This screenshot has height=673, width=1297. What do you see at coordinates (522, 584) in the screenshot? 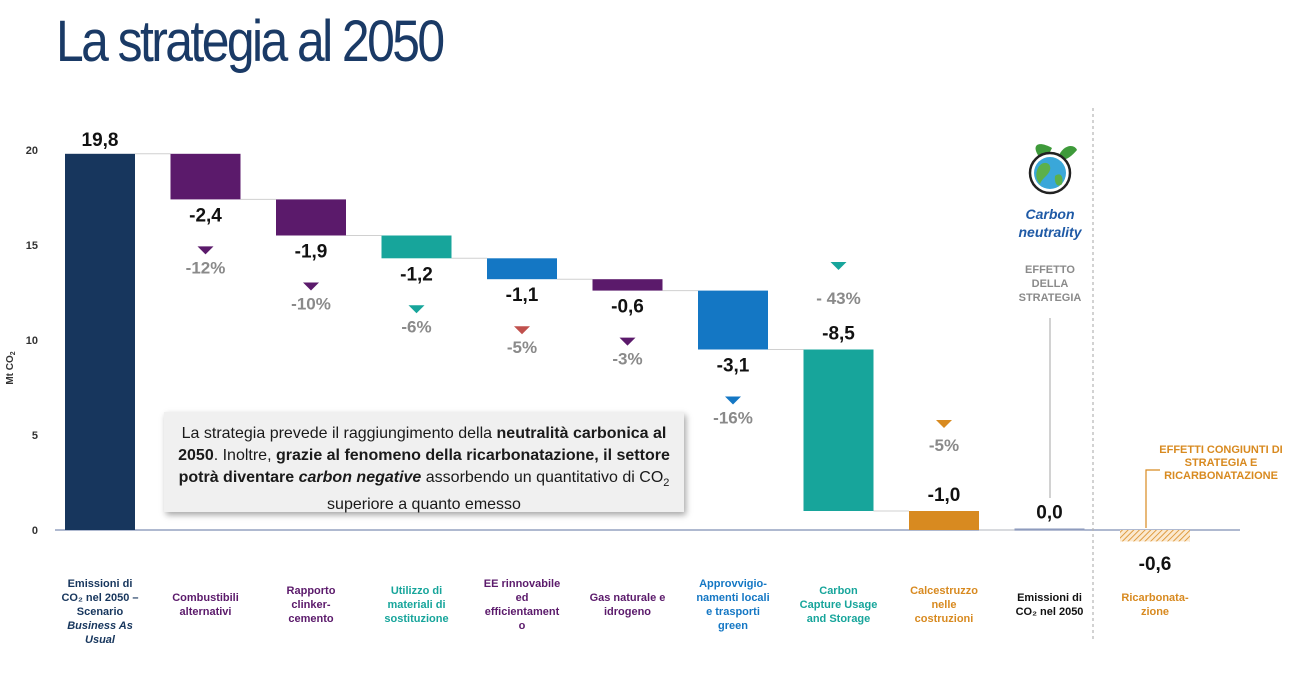
I see `category-label-line: EE rinnovabile` at bounding box center [522, 584].